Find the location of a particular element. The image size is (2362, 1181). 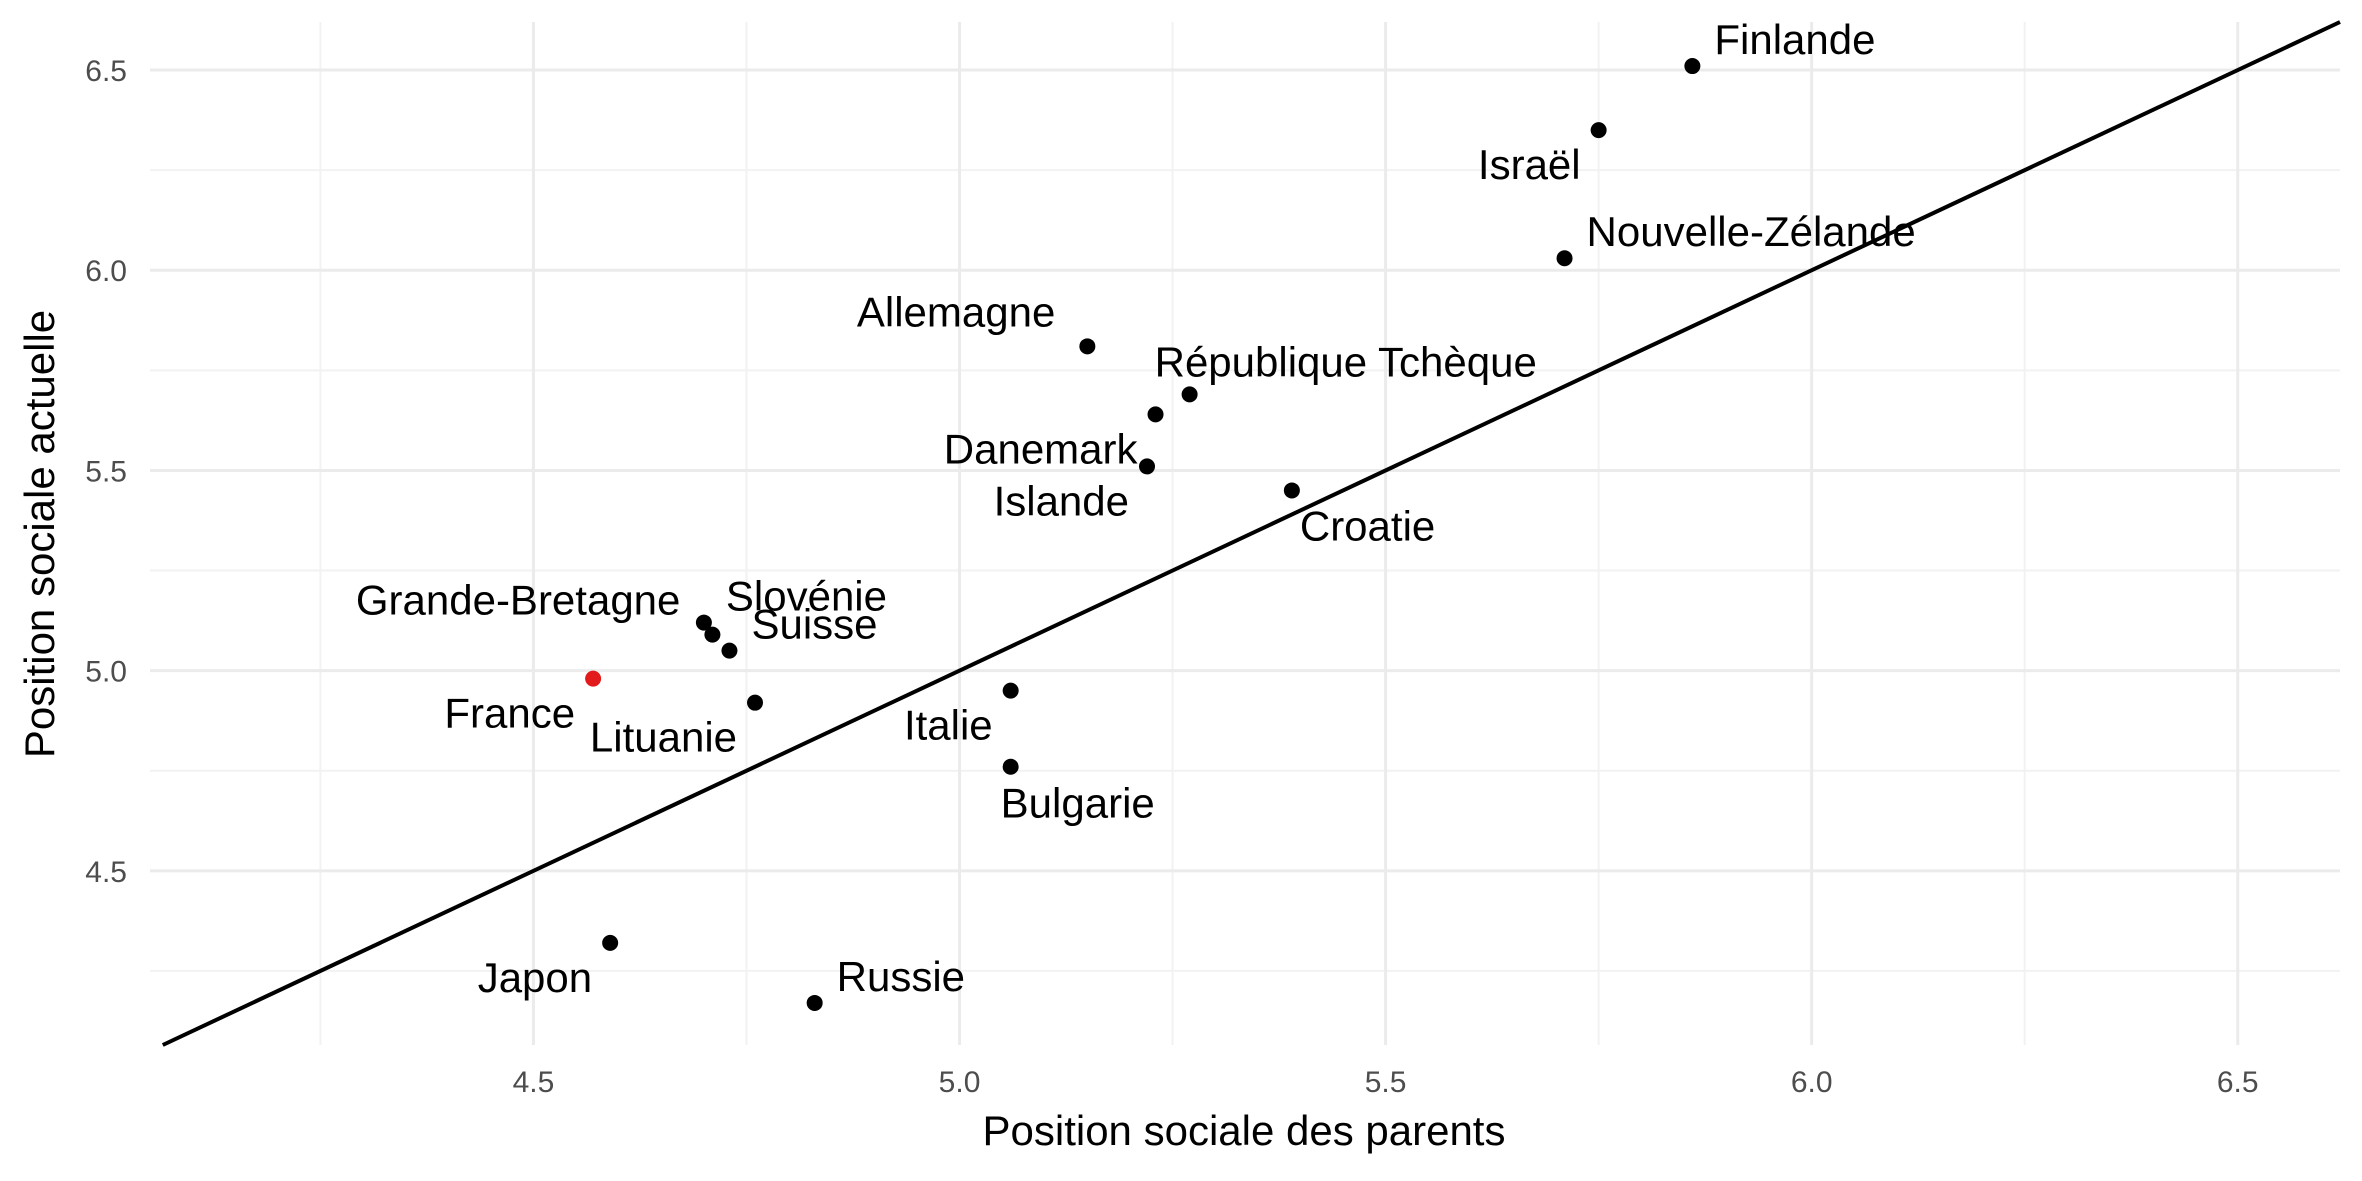

x-tick-label: 5.0 is located at coordinates (960, 1082).